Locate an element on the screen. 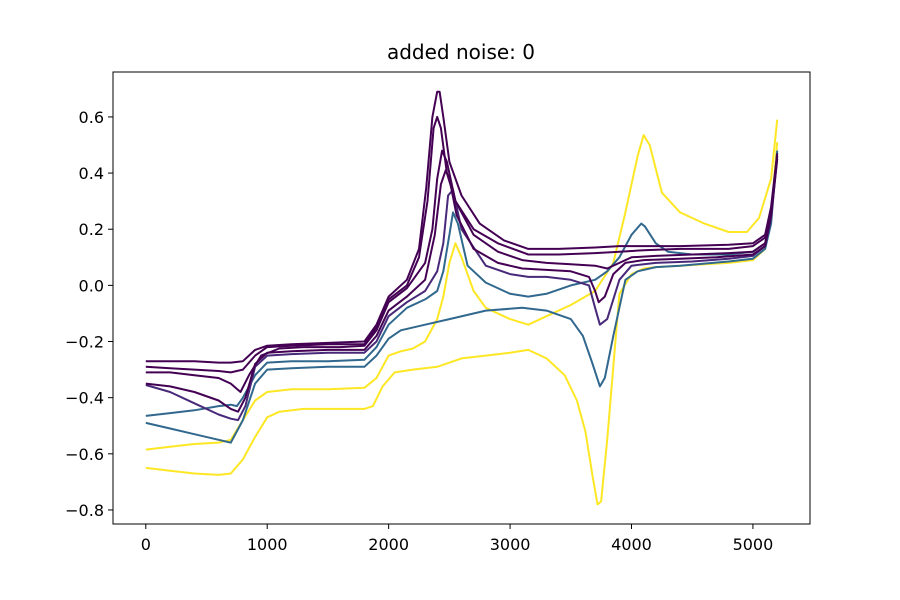  y-tick-label: −0.6 is located at coordinates (84, 454).